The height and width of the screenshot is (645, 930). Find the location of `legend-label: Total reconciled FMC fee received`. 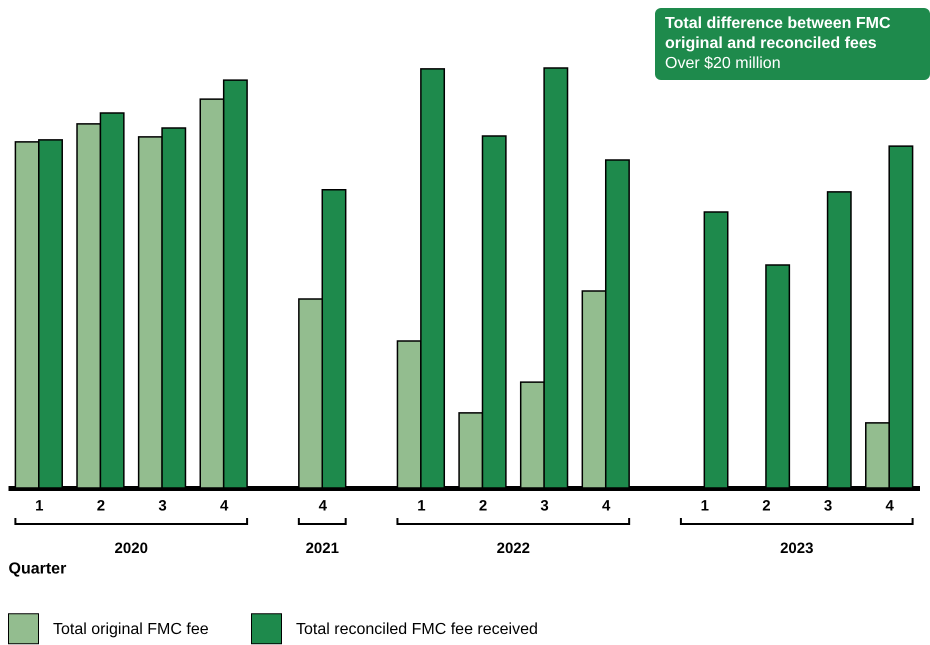

legend-label: Total reconciled FMC fee received is located at coordinates (417, 629).